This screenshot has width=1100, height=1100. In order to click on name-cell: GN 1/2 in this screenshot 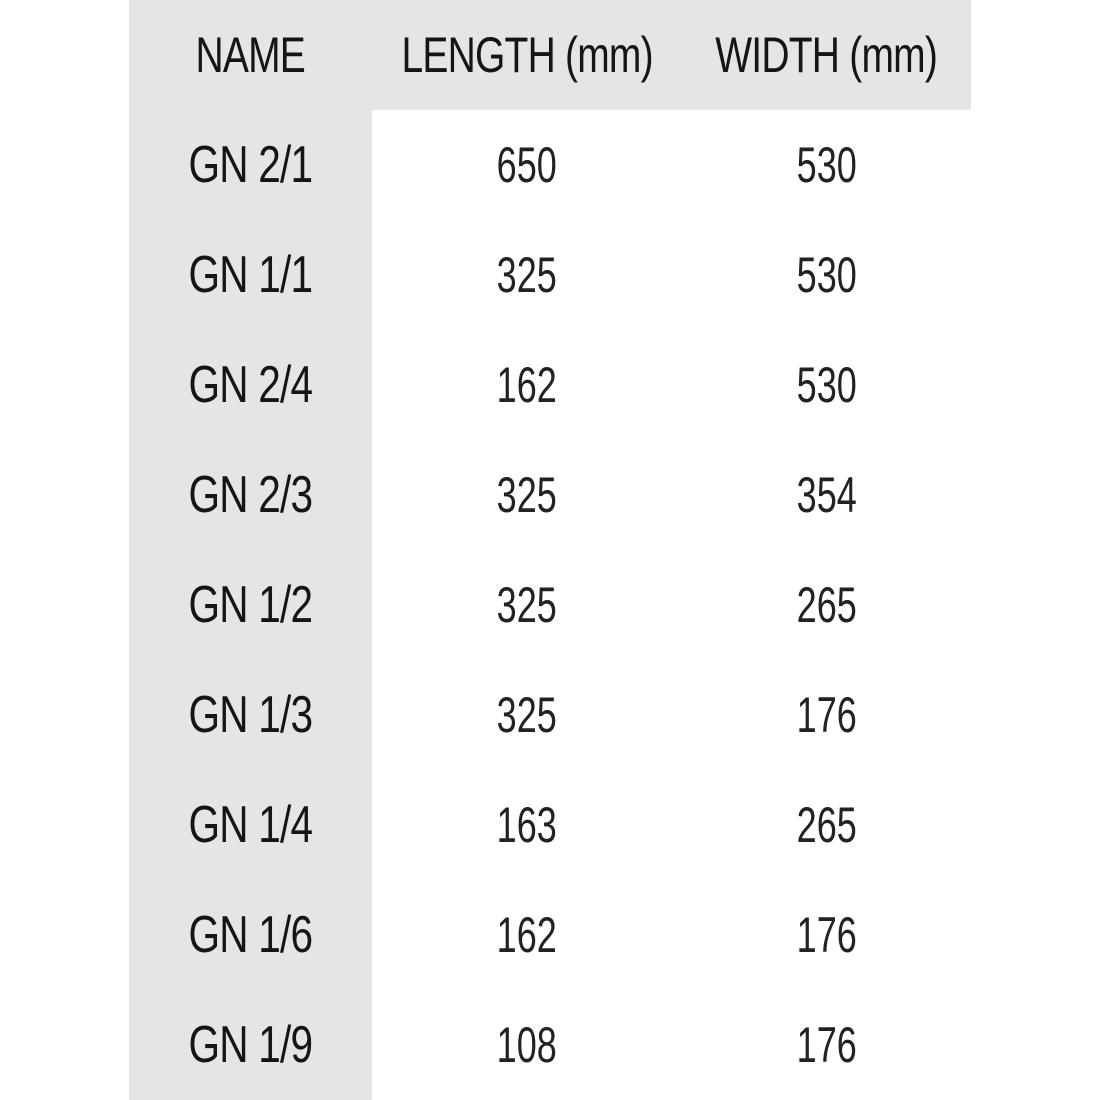, I will do `click(251, 605)`.